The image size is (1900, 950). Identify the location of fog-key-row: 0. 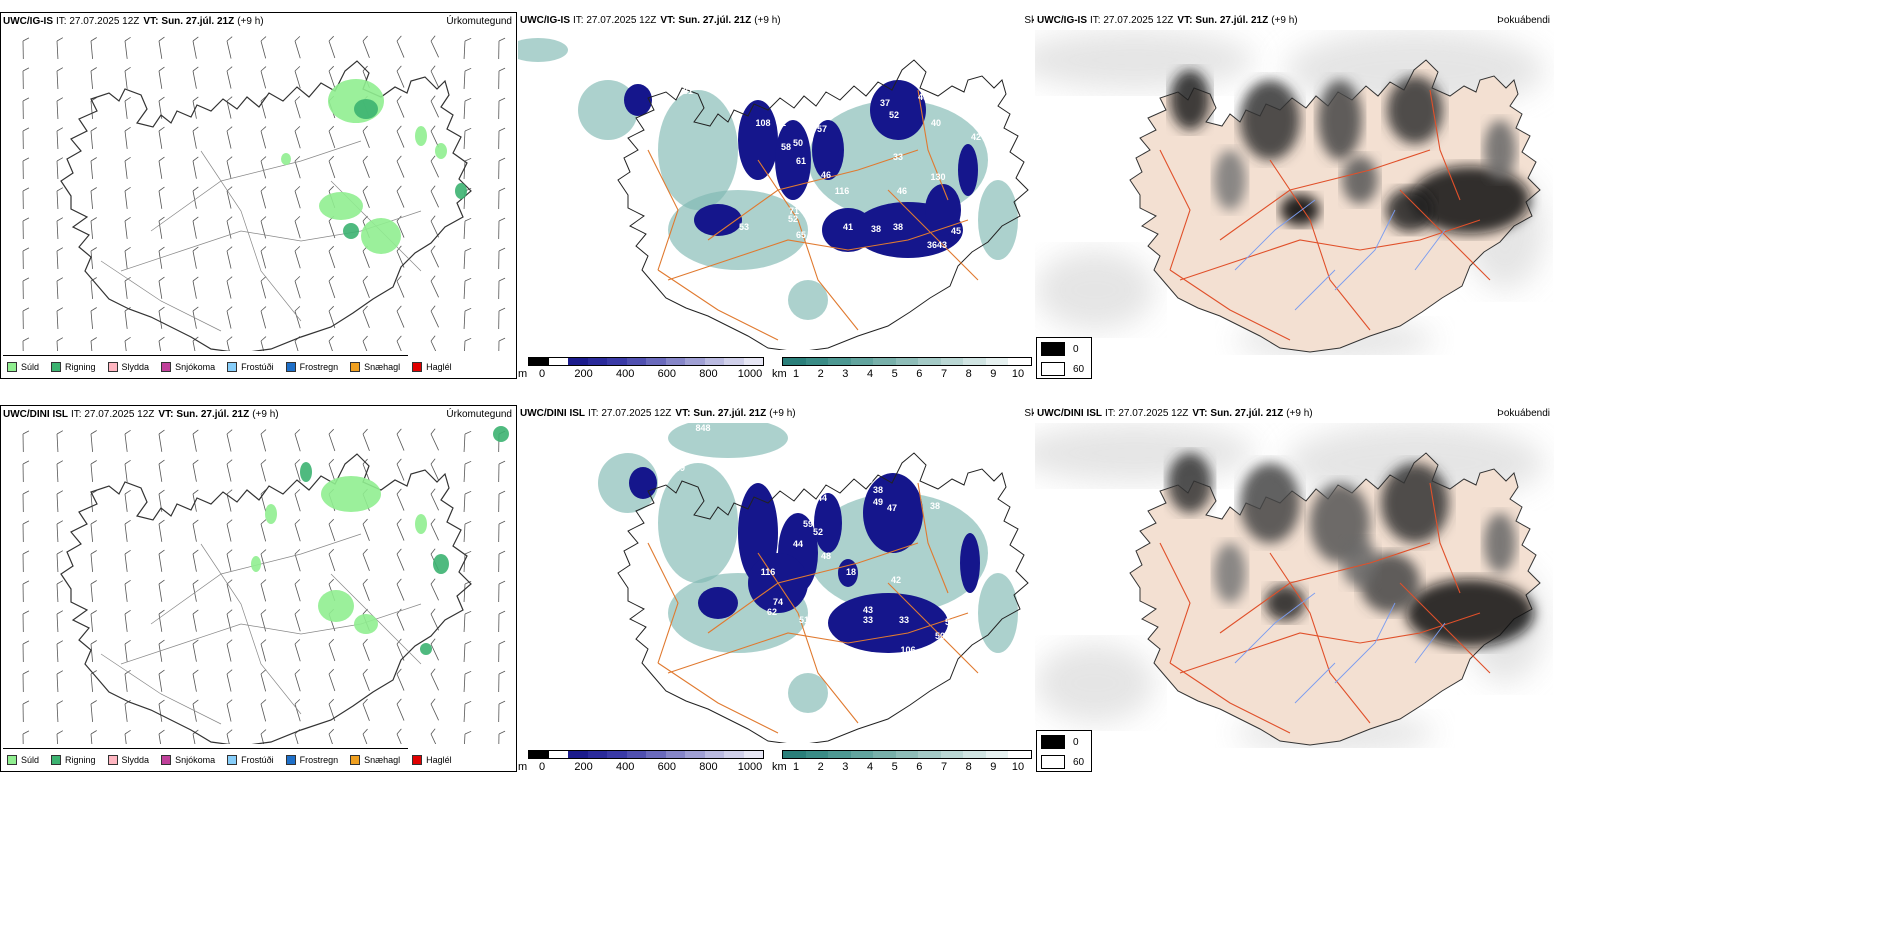
(1064, 742).